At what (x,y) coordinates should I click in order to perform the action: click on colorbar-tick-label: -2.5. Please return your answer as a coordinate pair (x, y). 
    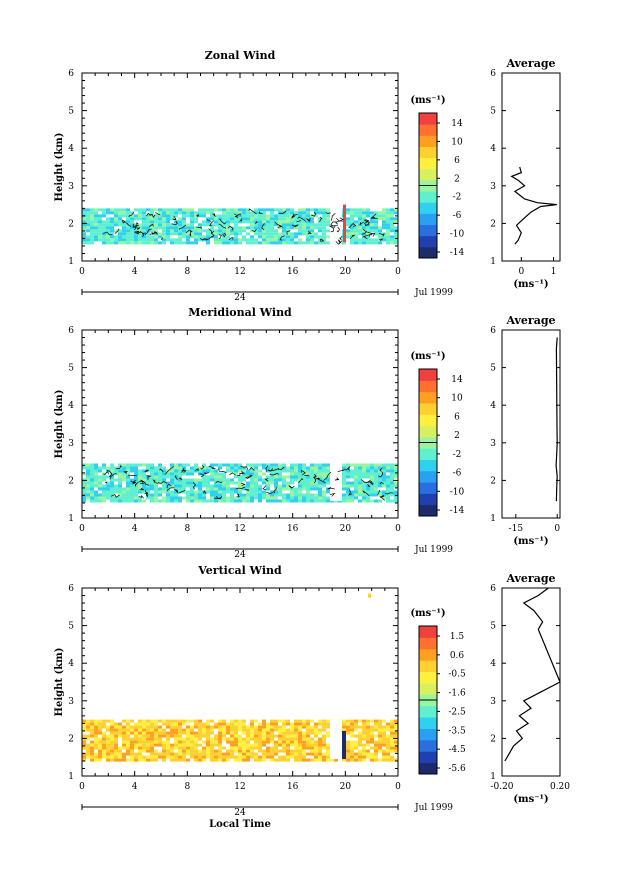
    Looking at the image, I should click on (457, 712).